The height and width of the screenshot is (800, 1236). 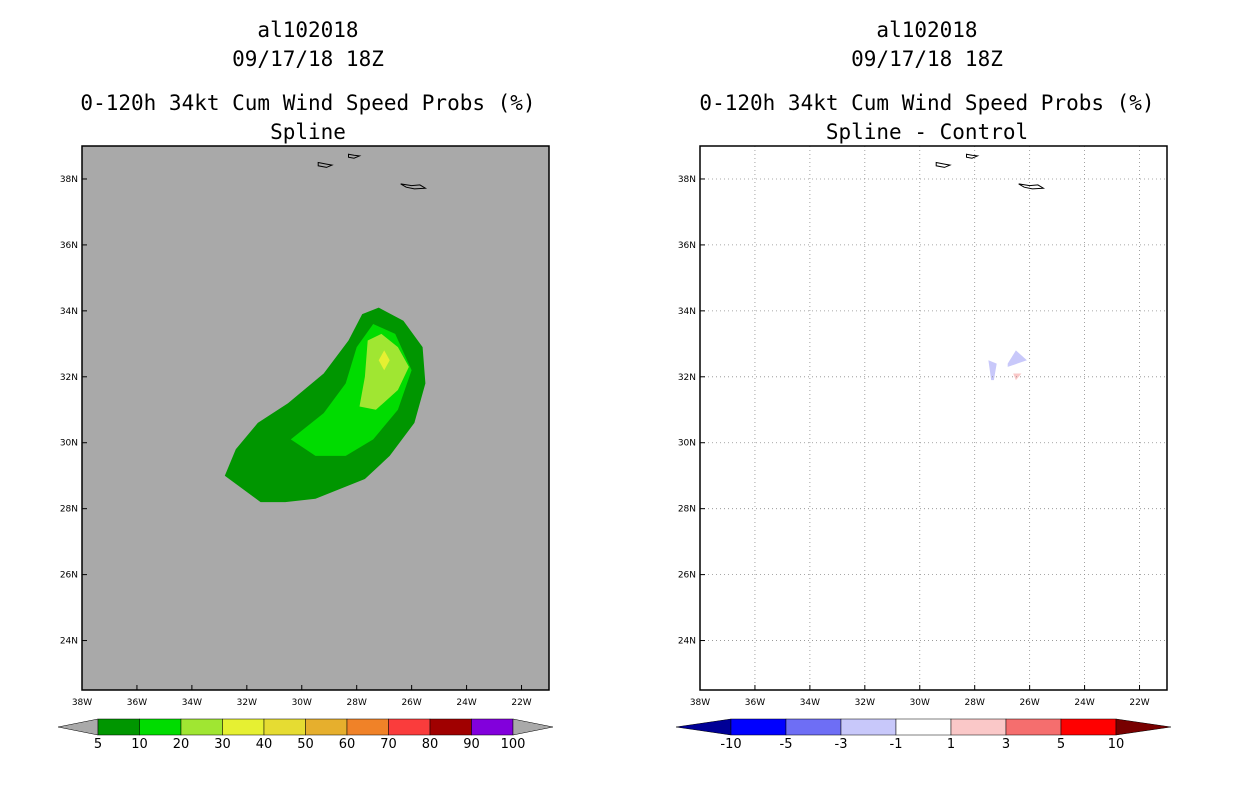 I want to click on colorbar-label: 100, so click(x=513, y=744).